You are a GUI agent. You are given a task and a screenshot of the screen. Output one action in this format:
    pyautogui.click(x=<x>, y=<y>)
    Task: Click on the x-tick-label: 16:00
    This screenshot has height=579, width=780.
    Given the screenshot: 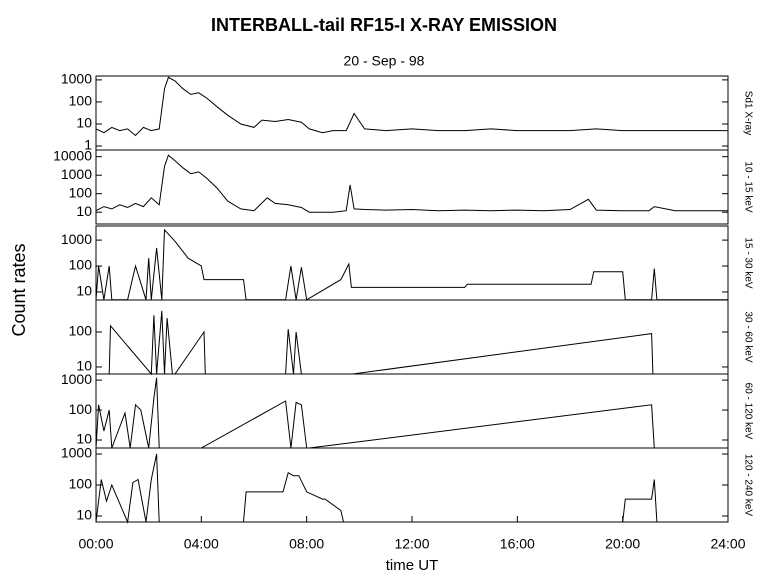 What is the action you would take?
    pyautogui.click(x=517, y=544)
    